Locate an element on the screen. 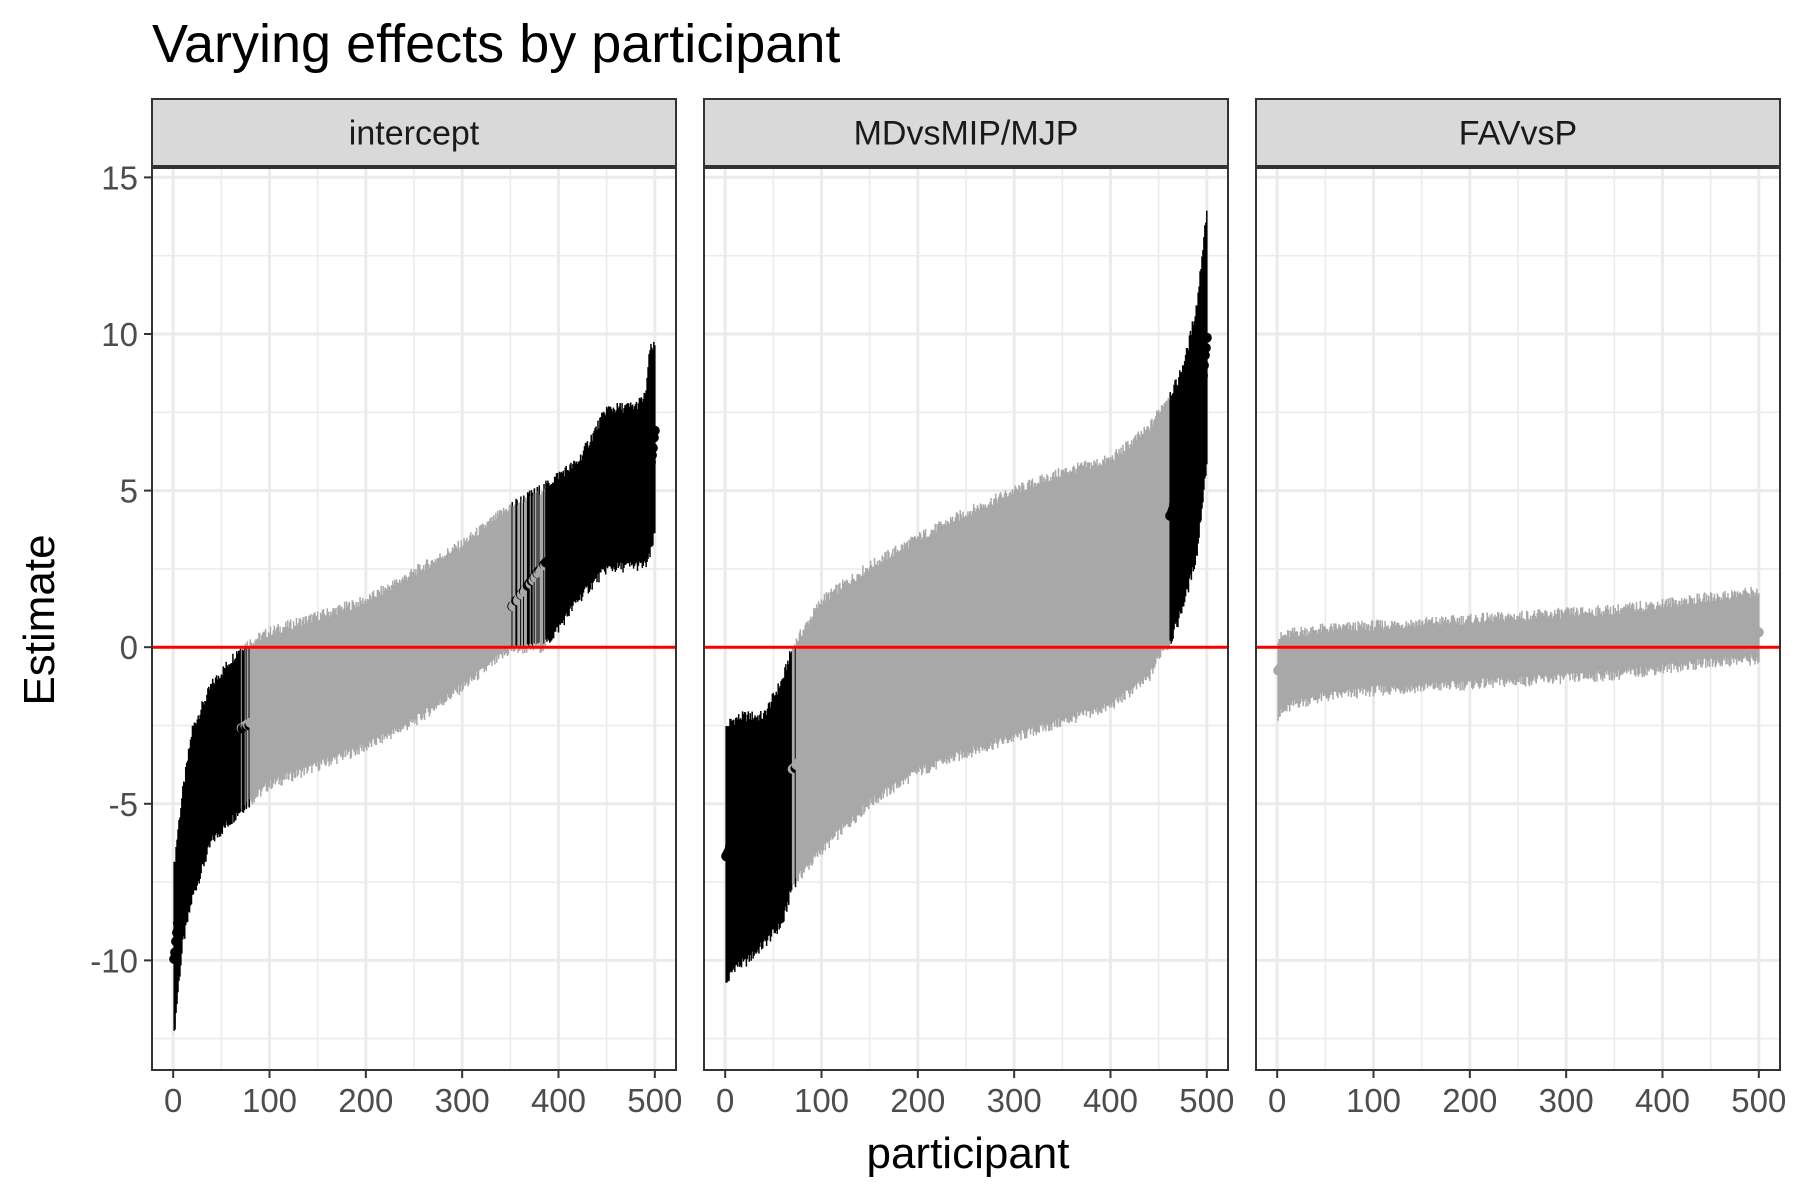  y-tick-label: -5 is located at coordinates (123, 804).